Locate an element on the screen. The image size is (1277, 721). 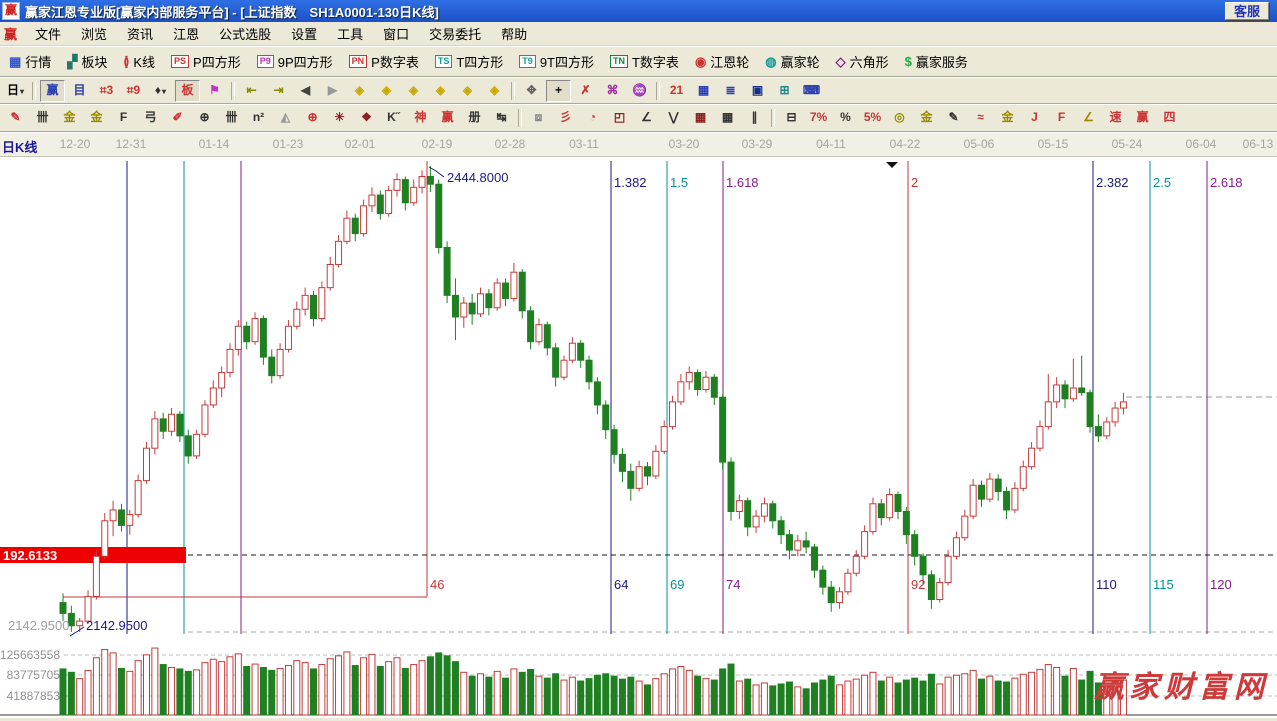
tool-t-number-table: TN T数字表 is located at coordinates (644, 61).